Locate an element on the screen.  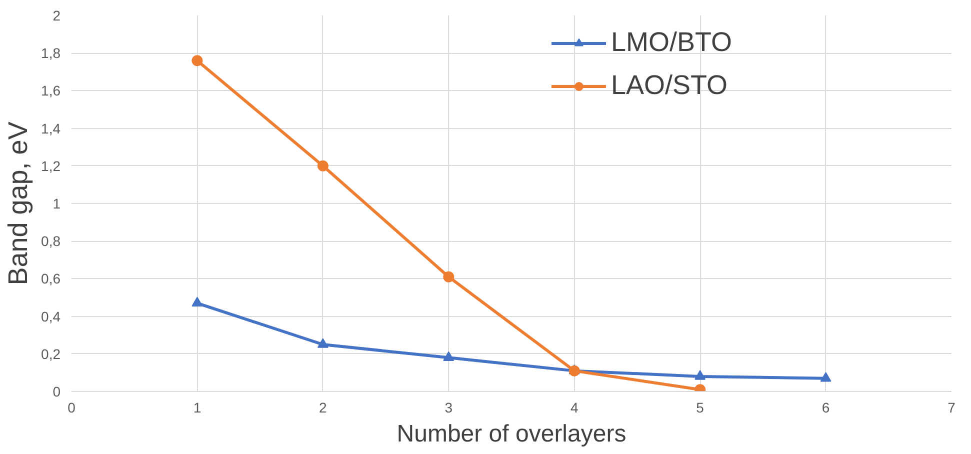
y-tick-label: 0,6 is located at coordinates (51, 278).